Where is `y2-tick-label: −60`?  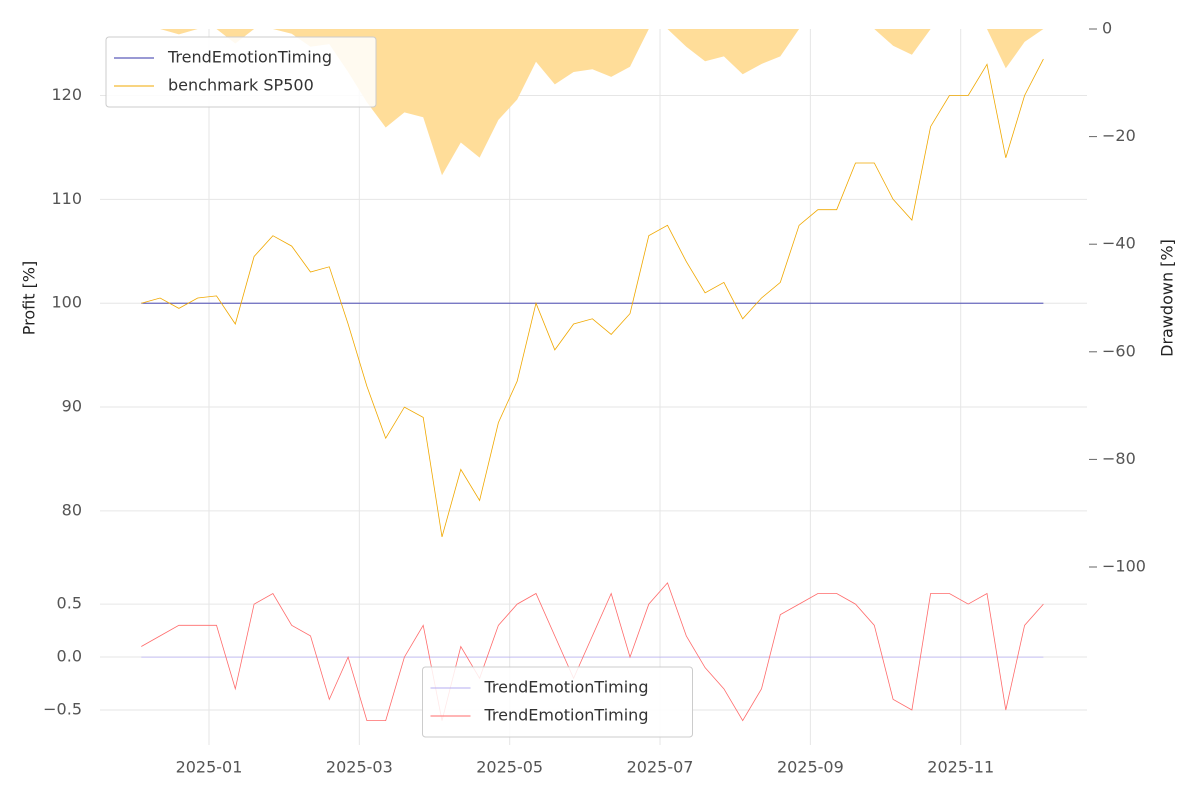 y2-tick-label: −60 is located at coordinates (1119, 350).